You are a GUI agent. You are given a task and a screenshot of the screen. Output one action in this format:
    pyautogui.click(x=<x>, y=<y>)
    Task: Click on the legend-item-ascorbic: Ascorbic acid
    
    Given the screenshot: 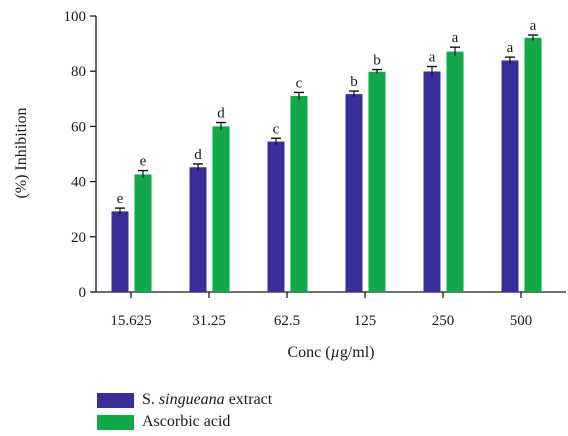 What is the action you would take?
    pyautogui.click(x=184, y=422)
    